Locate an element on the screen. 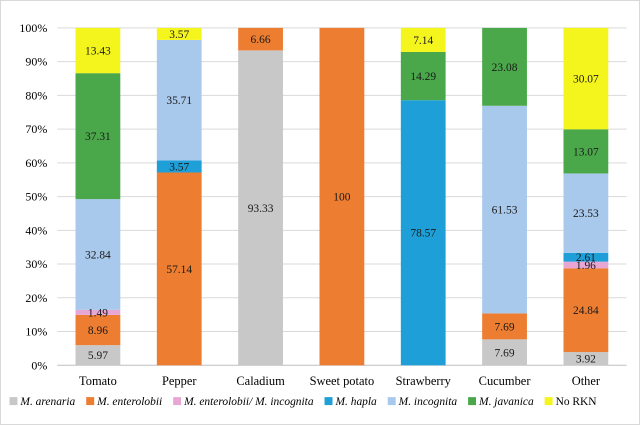  data-label: 14.29 is located at coordinates (423, 77).